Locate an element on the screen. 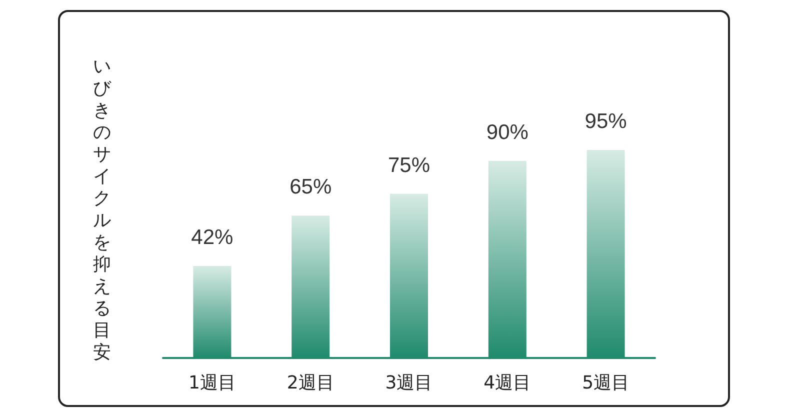 The height and width of the screenshot is (418, 789). x-tick-label: 5週目 is located at coordinates (606, 383).